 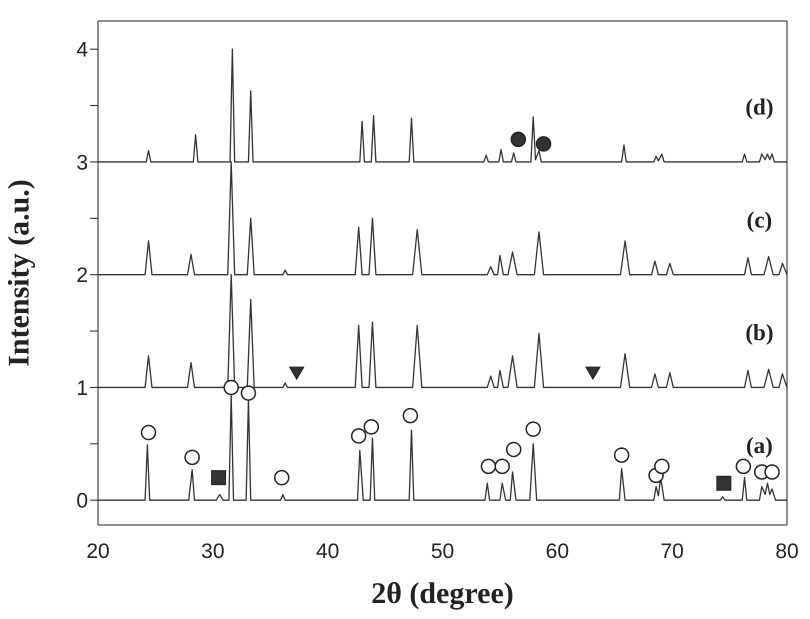 What do you see at coordinates (328, 551) in the screenshot?
I see `x-tick-label: 40` at bounding box center [328, 551].